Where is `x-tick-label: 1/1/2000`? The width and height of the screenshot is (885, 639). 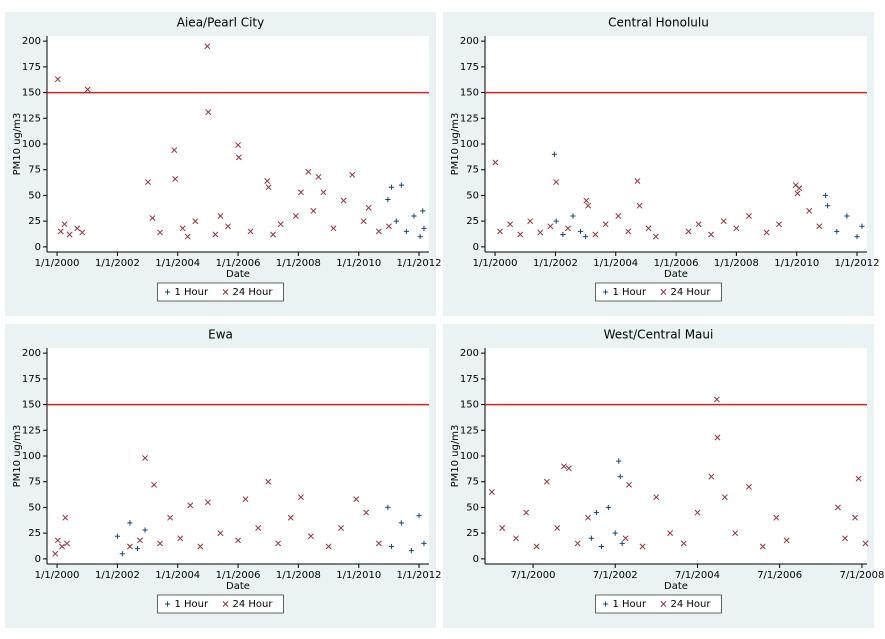
x-tick-label: 1/1/2000 is located at coordinates (495, 263).